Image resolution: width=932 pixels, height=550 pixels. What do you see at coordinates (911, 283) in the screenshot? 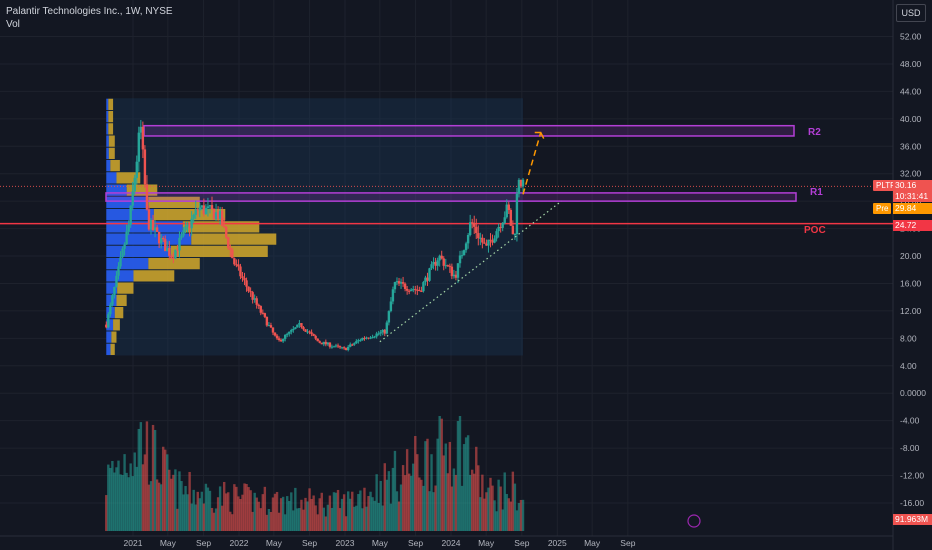
I see `y-tick-label: 16.00` at bounding box center [911, 283].